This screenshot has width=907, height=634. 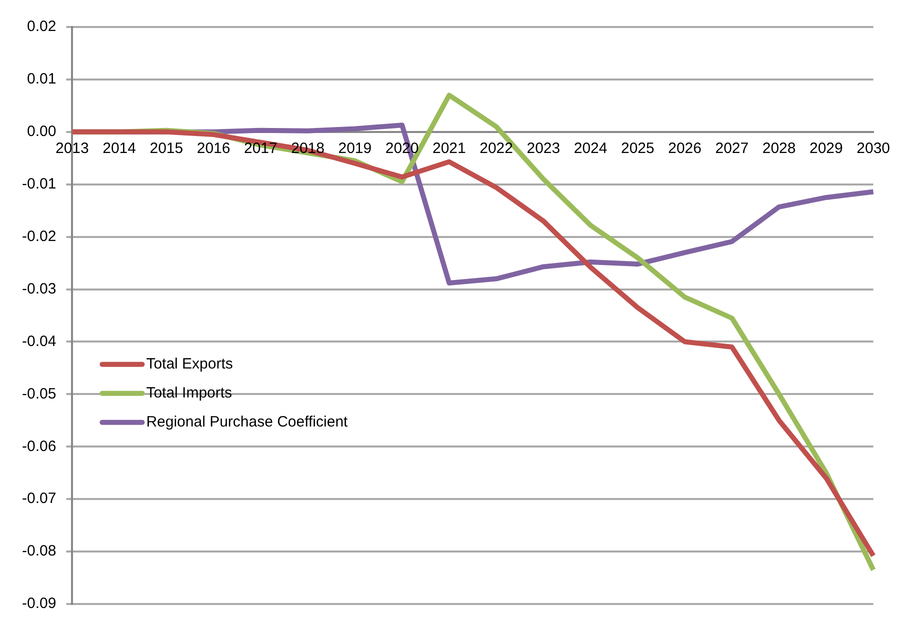 What do you see at coordinates (39, 499) in the screenshot?
I see `y-tick-label: -0.07` at bounding box center [39, 499].